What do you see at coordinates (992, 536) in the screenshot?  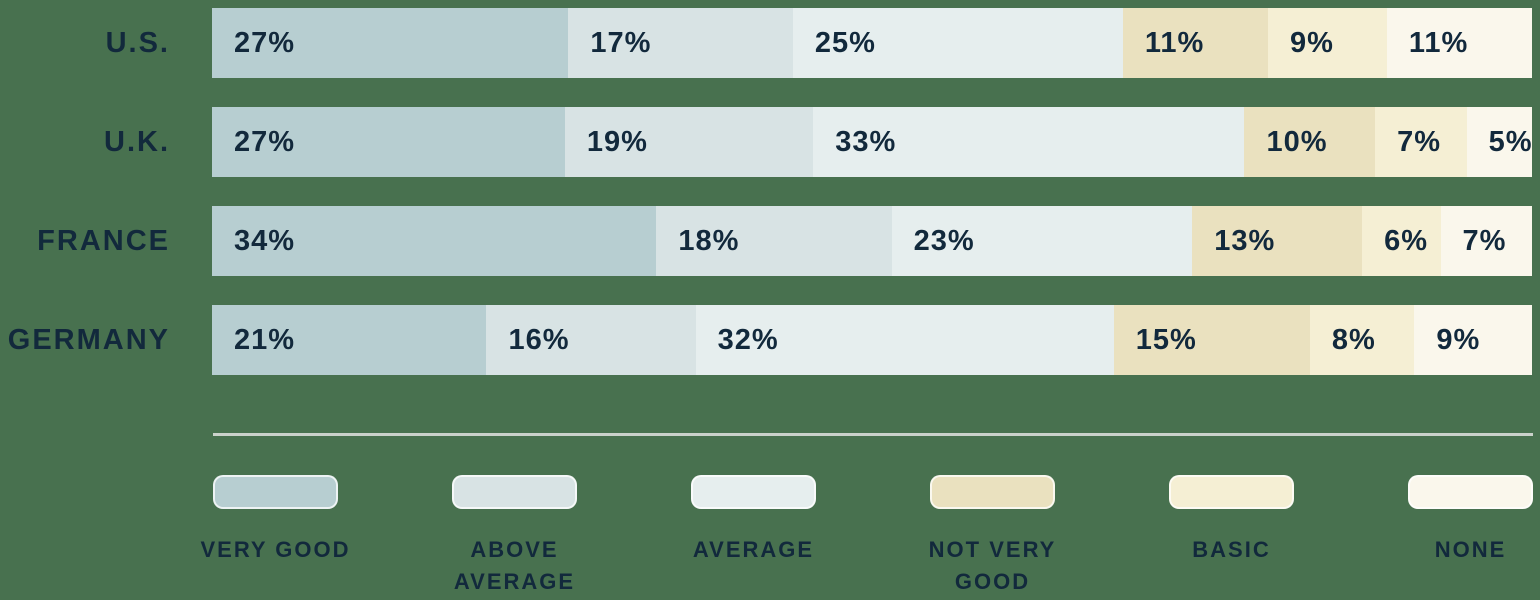 I see `legend-item: NOT VERY GOOD` at bounding box center [992, 536].